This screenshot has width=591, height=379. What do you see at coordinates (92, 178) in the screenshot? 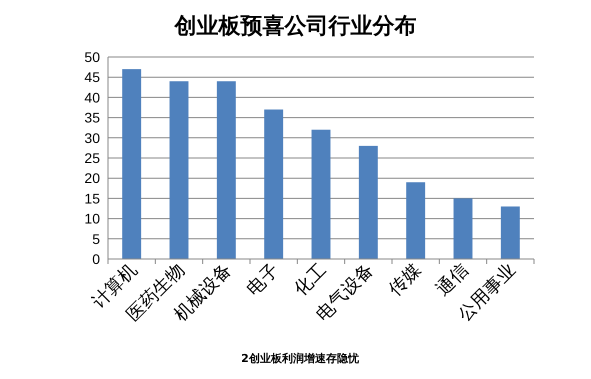
I see `y-tick-label: 20` at bounding box center [92, 178].